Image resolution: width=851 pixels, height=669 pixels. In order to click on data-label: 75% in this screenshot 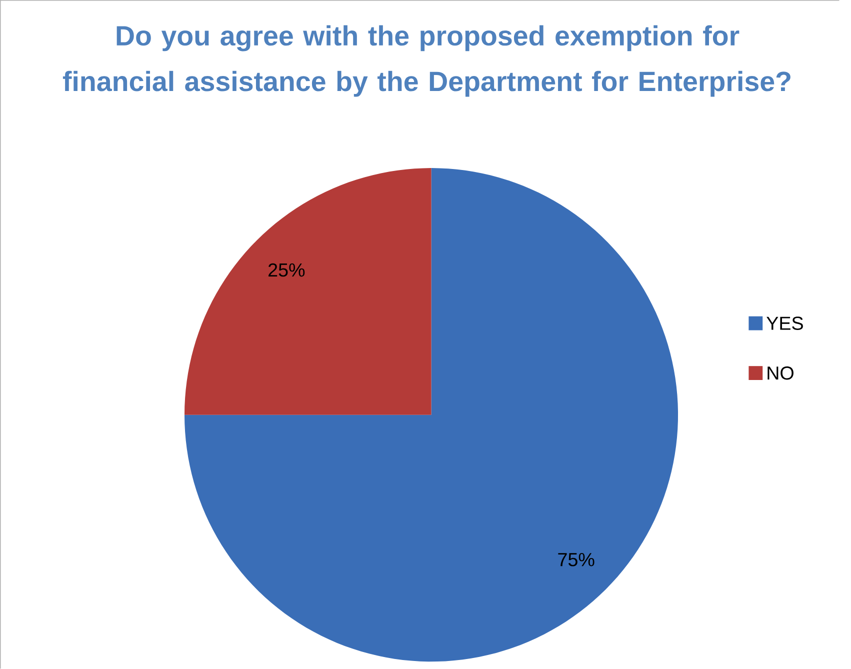, I will do `click(576, 559)`.